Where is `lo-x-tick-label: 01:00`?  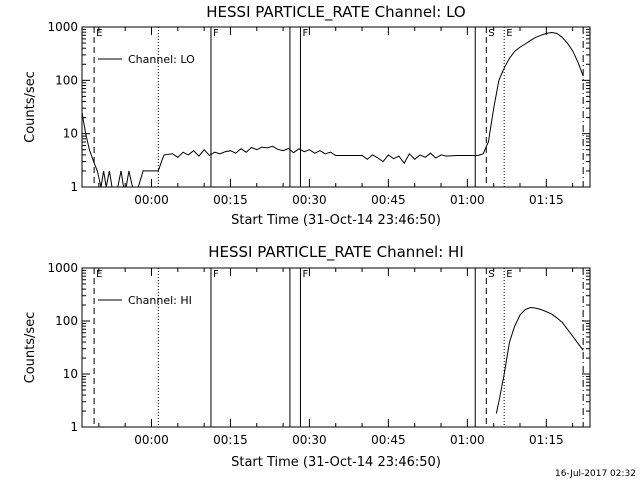 lo-x-tick-label: 01:00 is located at coordinates (467, 200).